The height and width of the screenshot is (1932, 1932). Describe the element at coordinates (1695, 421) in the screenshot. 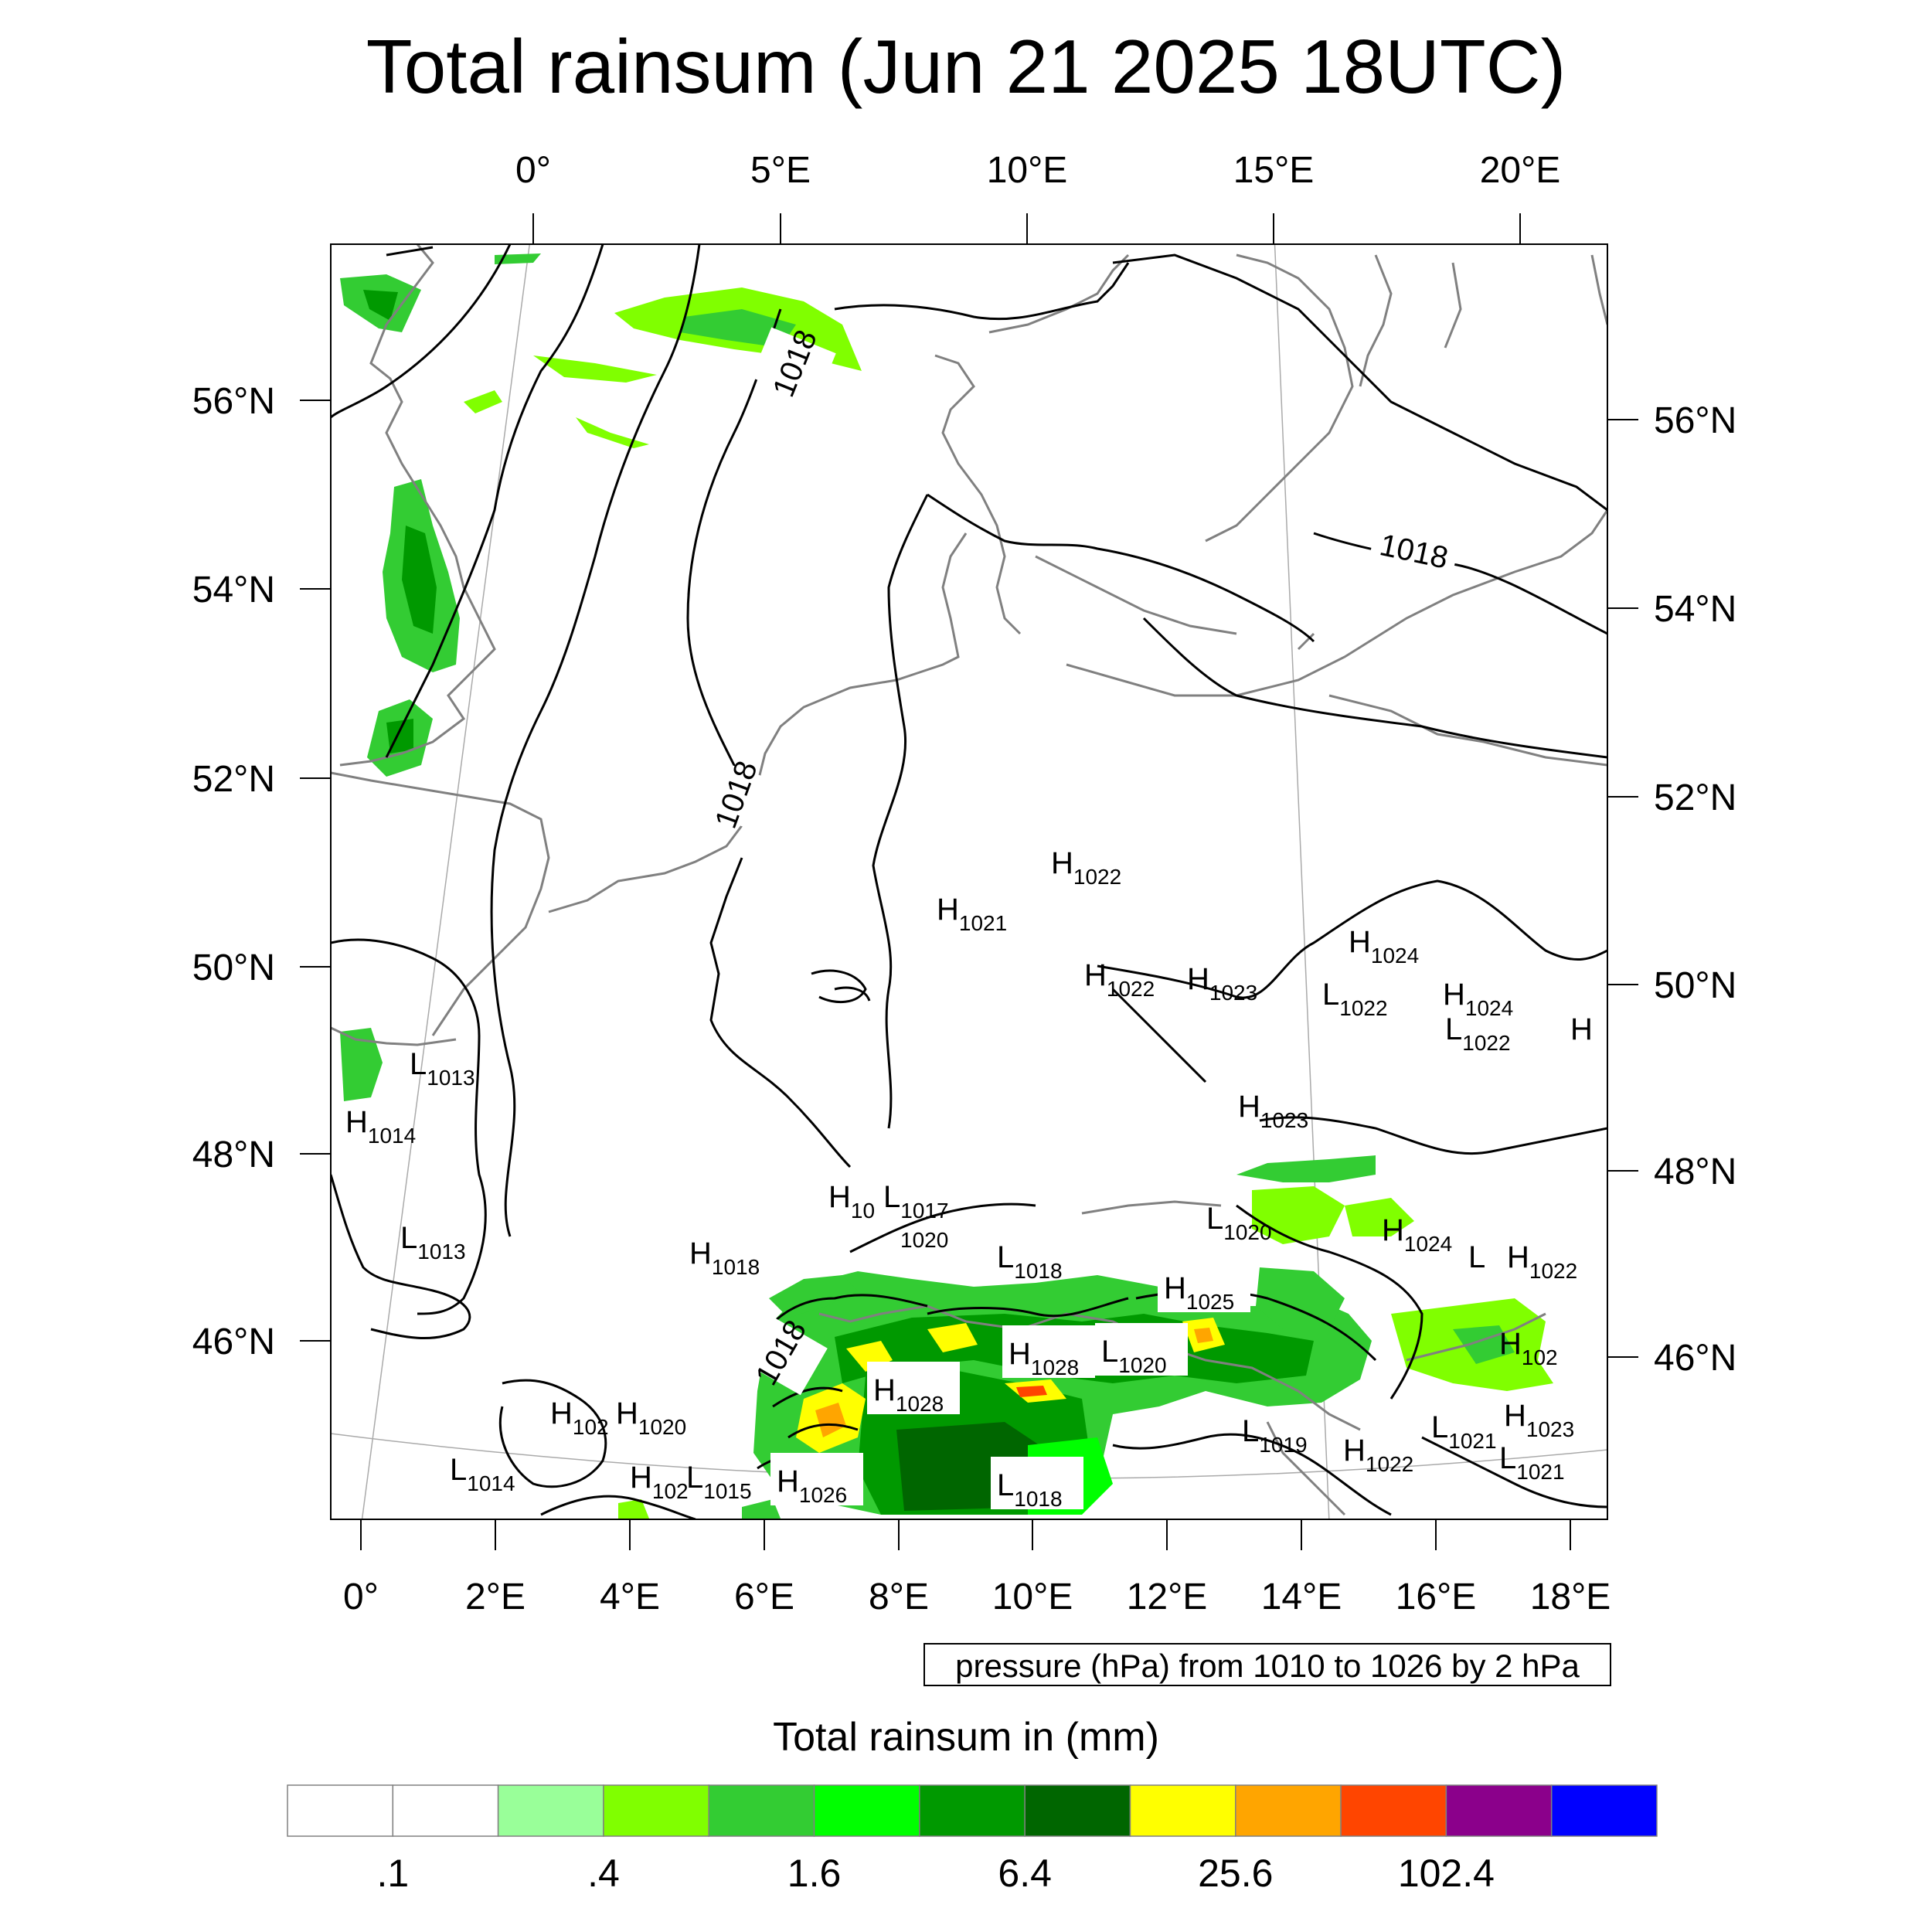

I see `right-lat-label: 56°N` at that location.